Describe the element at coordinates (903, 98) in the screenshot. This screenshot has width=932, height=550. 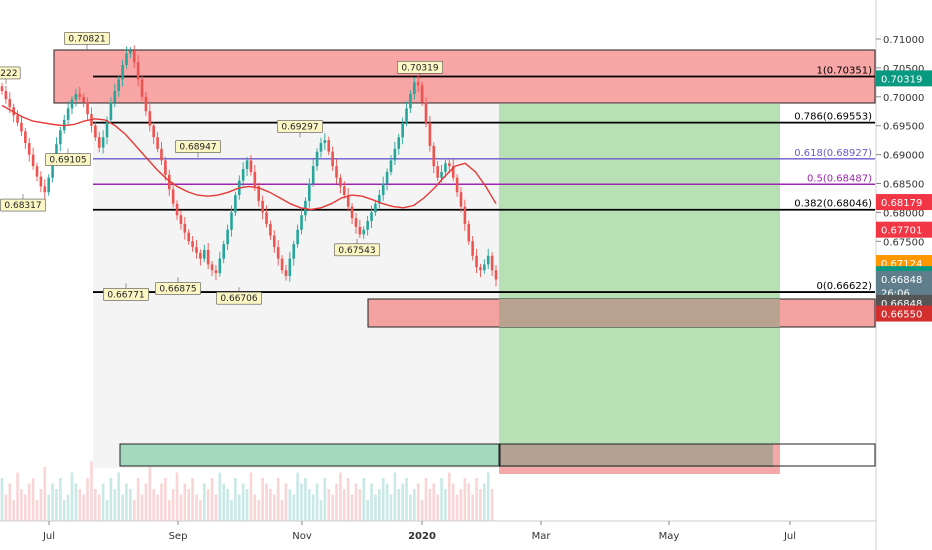
I see `y-tick-label: 0.70000` at that location.